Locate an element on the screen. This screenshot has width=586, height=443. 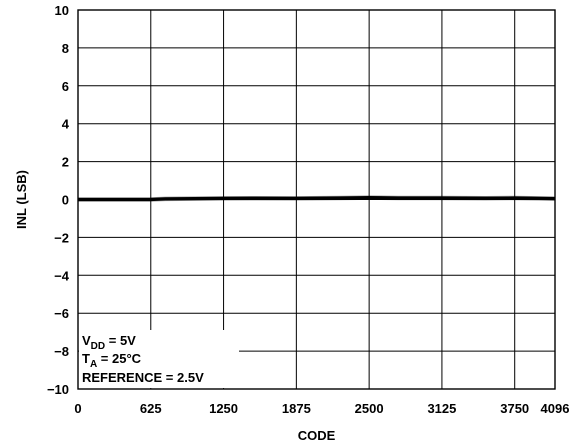
x-tick-label: 2500 is located at coordinates (369, 408).